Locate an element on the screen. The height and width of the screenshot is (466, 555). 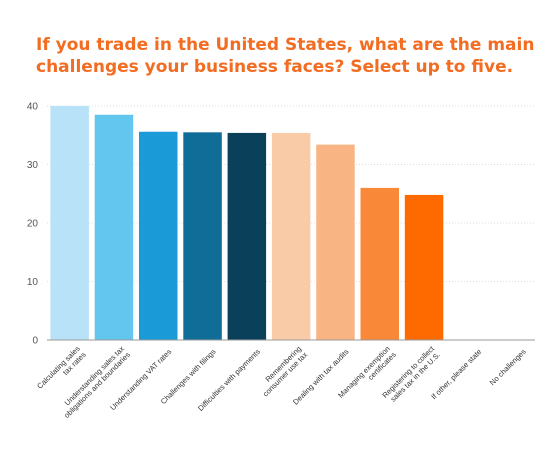
x-tick-label-11: No challenges is located at coordinates (508, 367).